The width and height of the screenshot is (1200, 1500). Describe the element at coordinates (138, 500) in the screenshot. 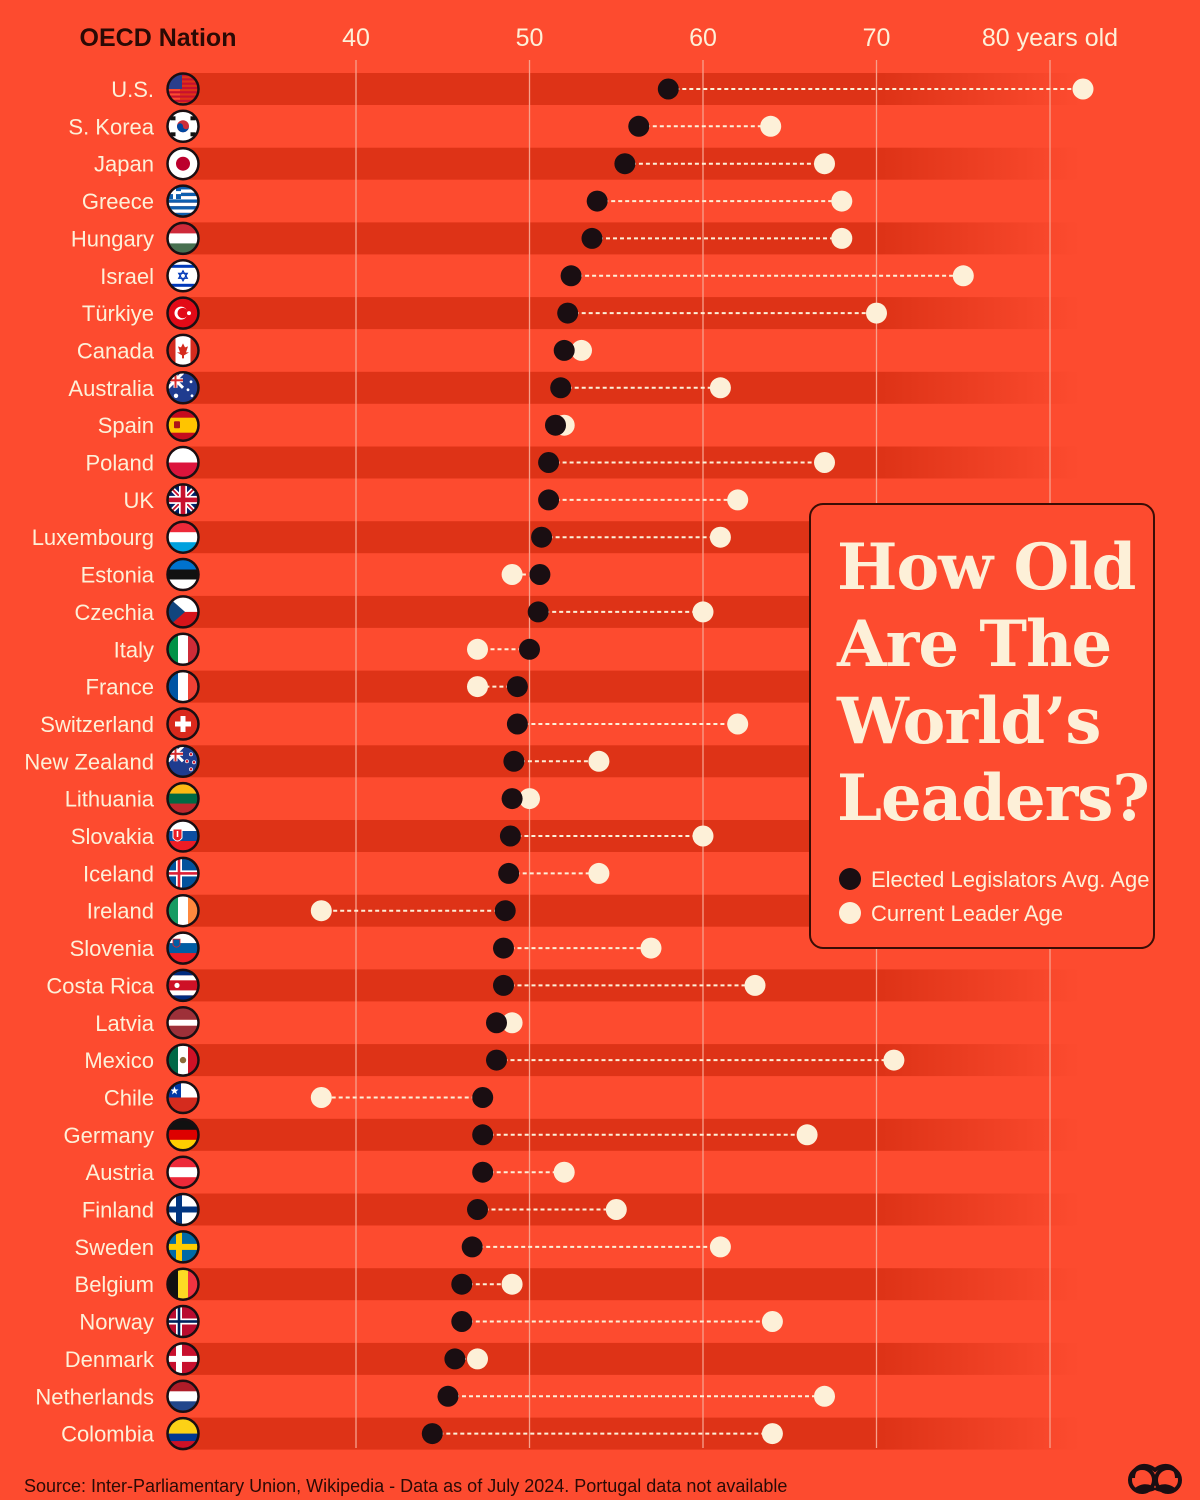

I see `country-label: UK` at that location.